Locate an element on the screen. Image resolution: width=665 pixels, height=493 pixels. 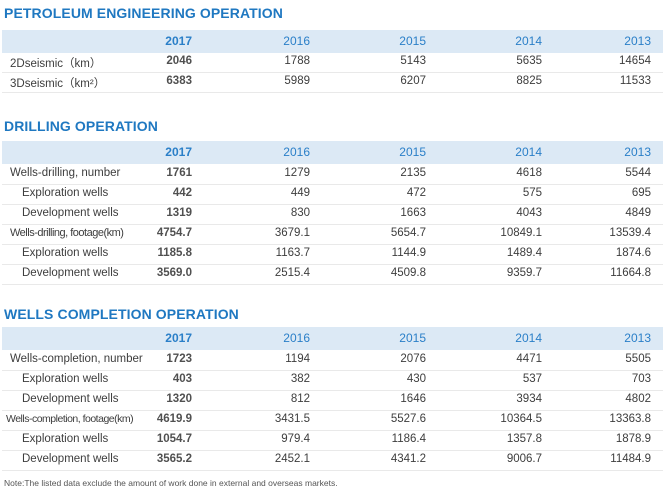
cell-2016: 979.4 is located at coordinates (295, 439).